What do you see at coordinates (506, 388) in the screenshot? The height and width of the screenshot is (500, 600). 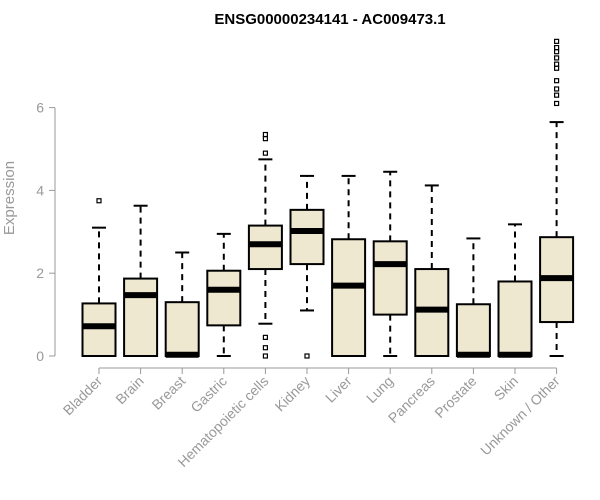 I see `x-tick-label: Skin` at bounding box center [506, 388].